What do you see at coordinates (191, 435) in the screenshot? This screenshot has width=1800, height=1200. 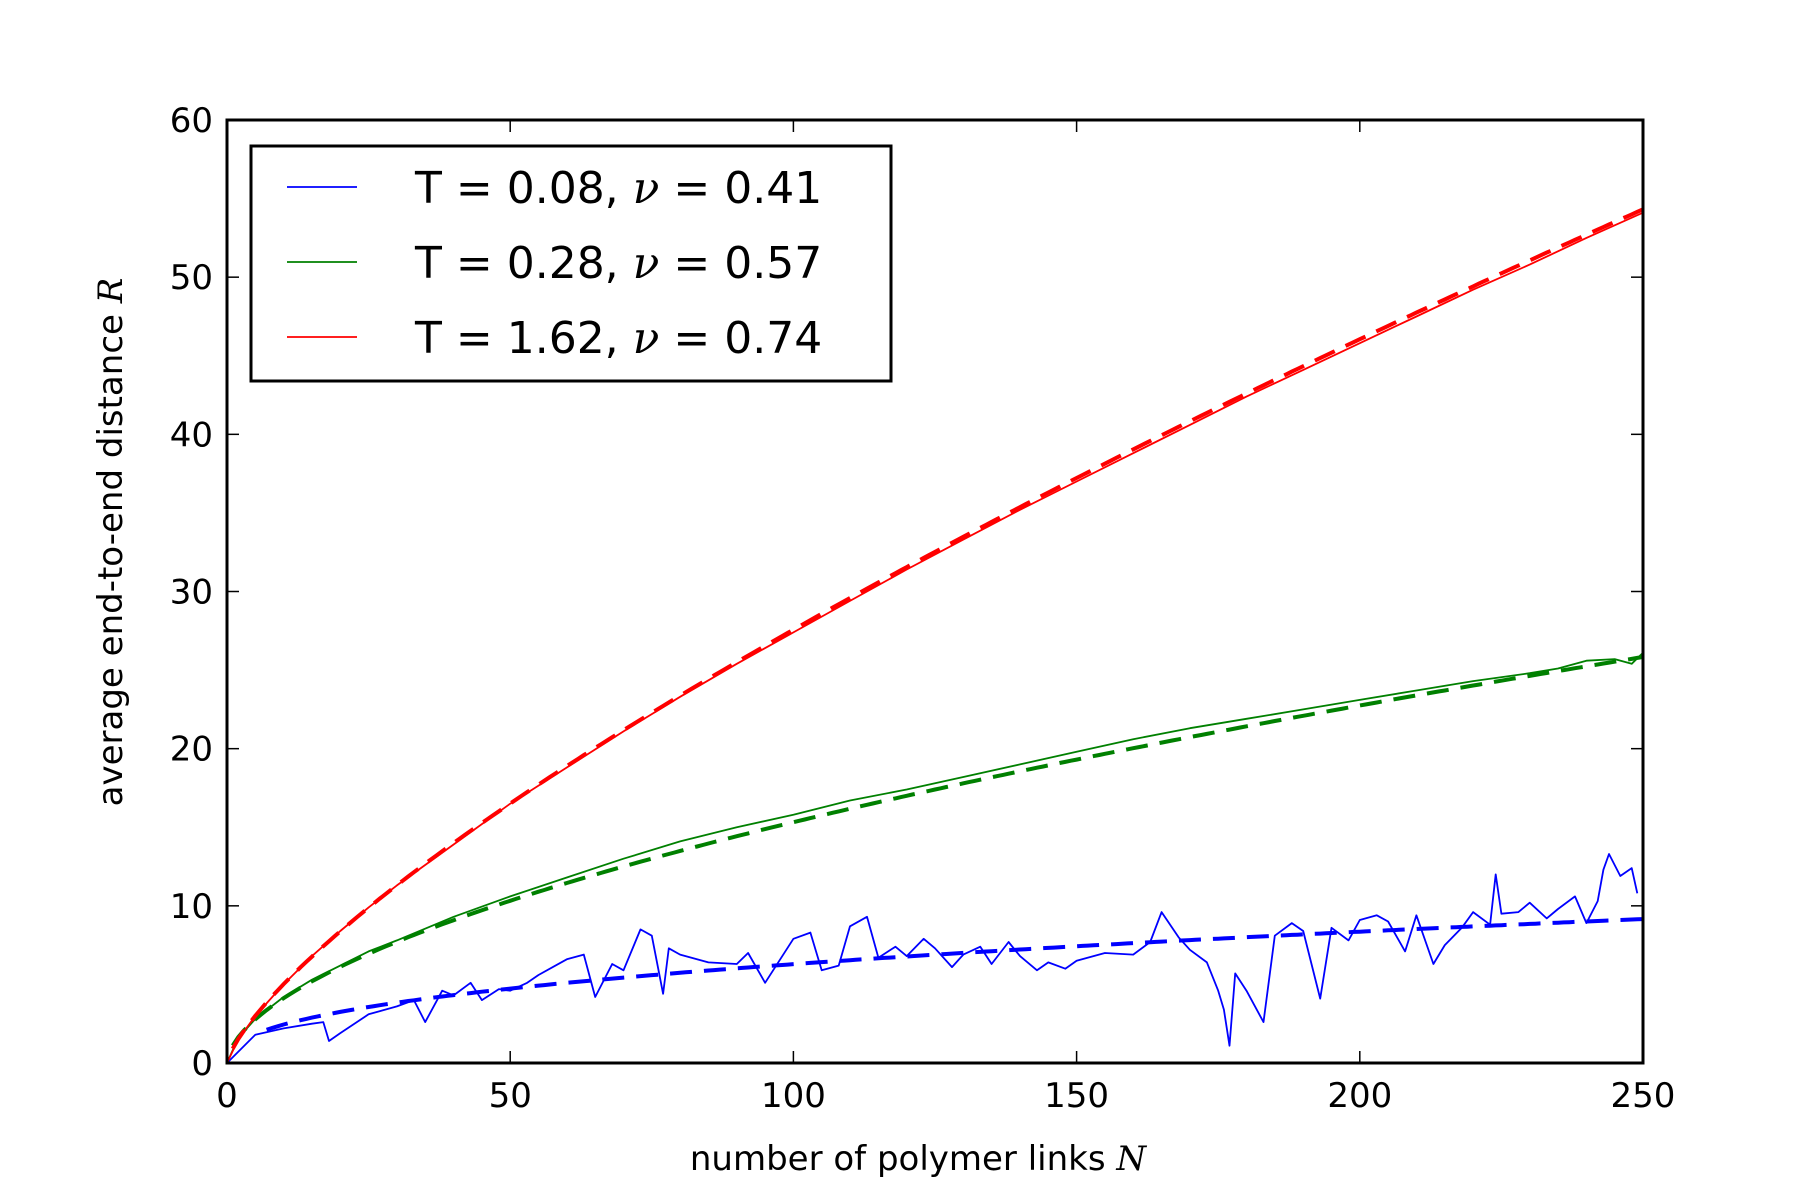 I see `y-tick-label: 40` at bounding box center [191, 435].